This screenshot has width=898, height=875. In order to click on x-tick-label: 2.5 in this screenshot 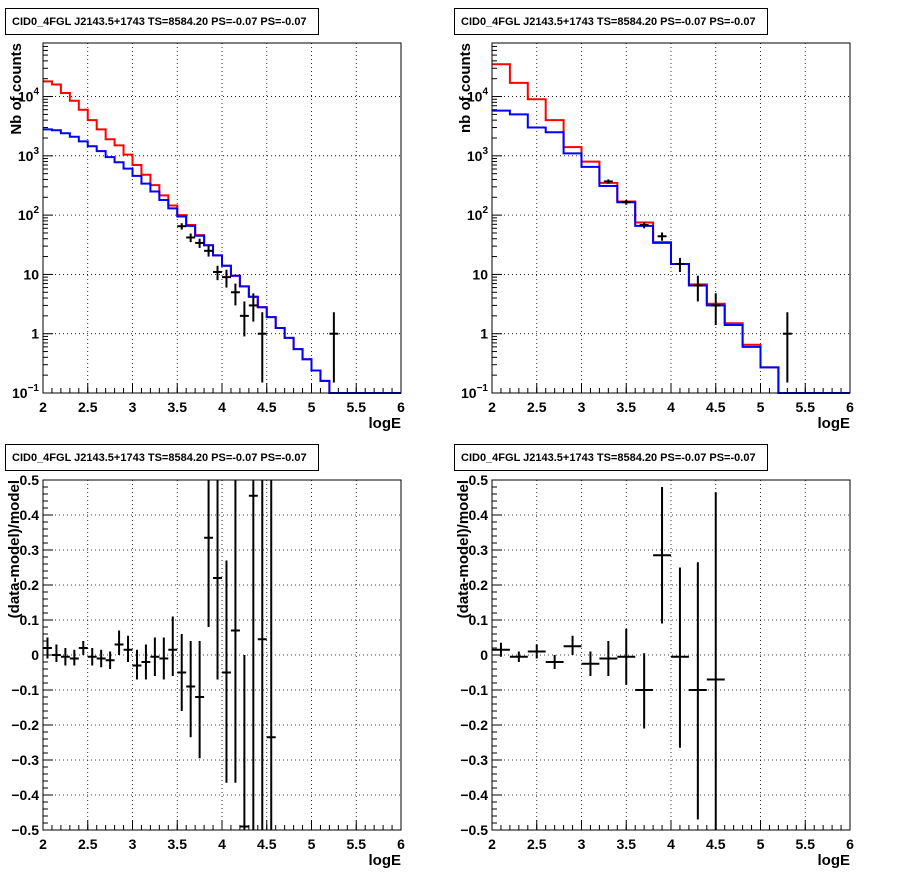, I will do `click(88, 844)`.